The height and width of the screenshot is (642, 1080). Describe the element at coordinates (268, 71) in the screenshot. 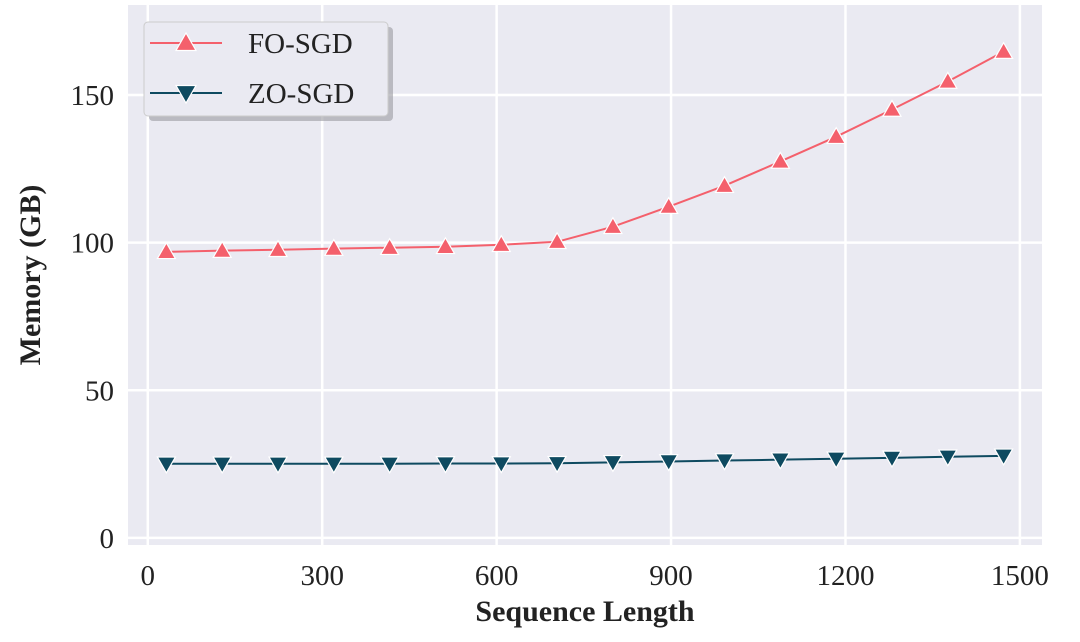

I see `legend: FO-SGD ZO-SGD` at that location.